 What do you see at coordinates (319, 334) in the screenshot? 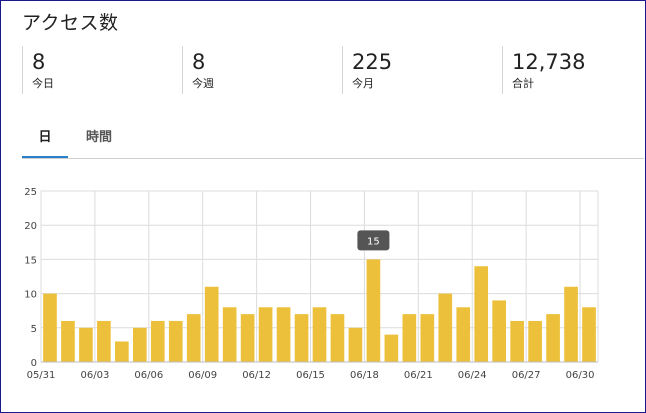
I see `bar-06/15` at bounding box center [319, 334].